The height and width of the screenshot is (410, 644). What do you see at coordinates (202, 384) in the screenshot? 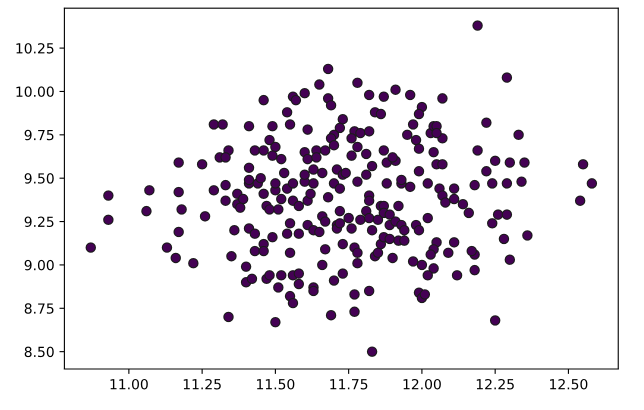
I see `x-tick-label: 11.25` at bounding box center [202, 384].